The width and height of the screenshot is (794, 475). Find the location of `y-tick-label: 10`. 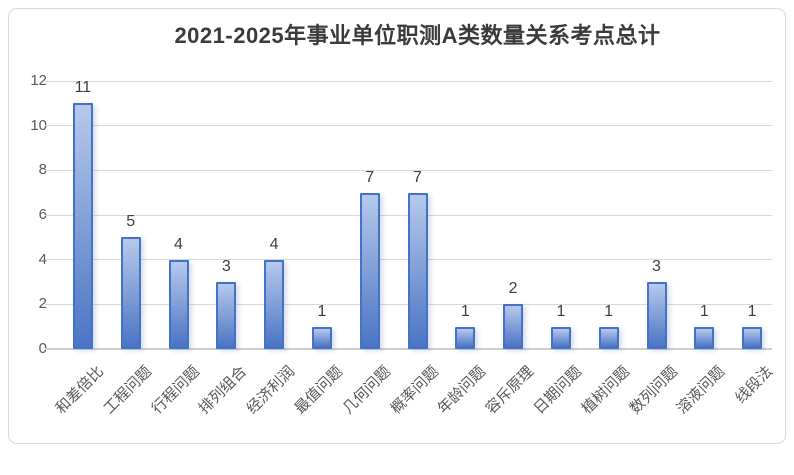

y-tick-label: 10 is located at coordinates (38, 125).